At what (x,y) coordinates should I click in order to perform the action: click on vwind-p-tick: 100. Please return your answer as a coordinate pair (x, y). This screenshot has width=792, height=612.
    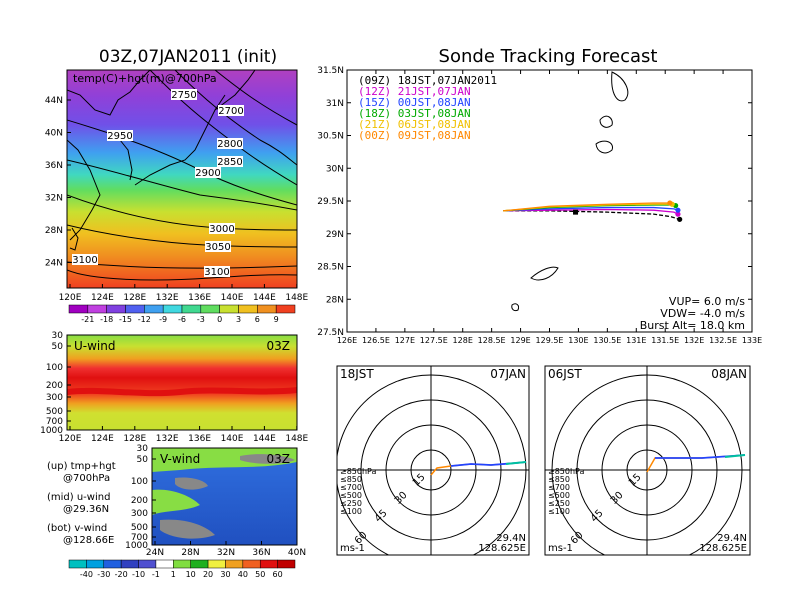
    Looking at the image, I should click on (139, 482).